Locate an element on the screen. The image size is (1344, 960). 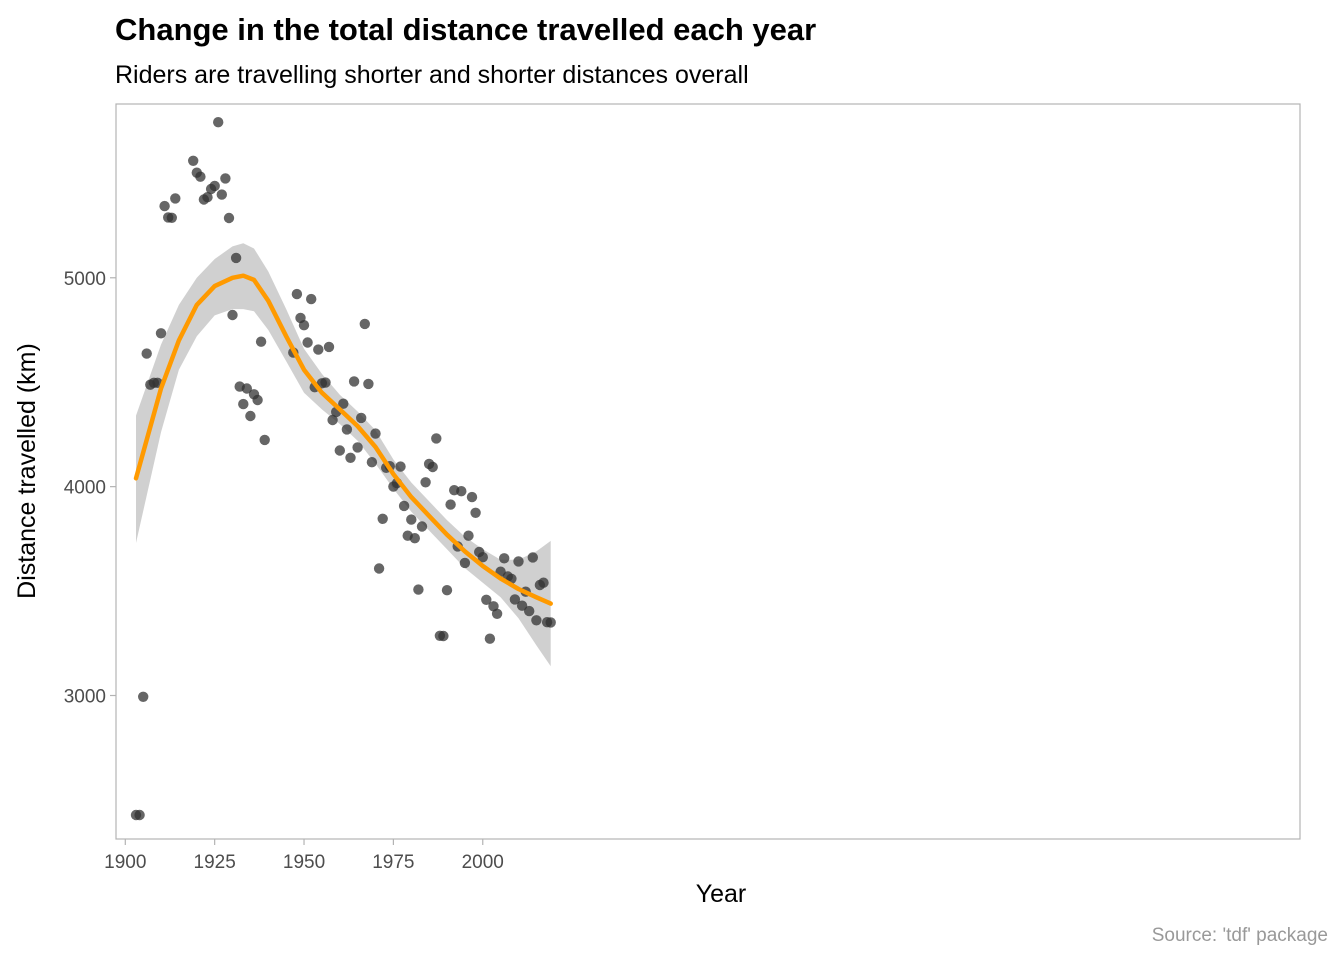
x-tick-label: 1900 is located at coordinates (125, 862).